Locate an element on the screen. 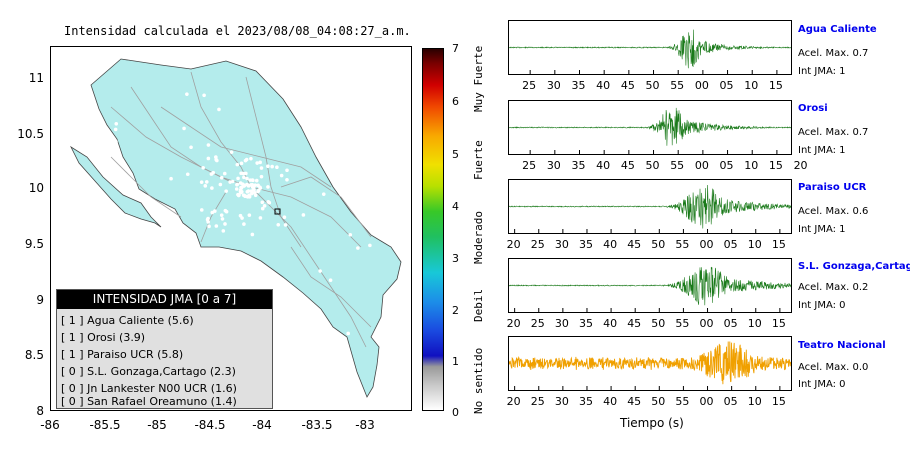  legend-row: [ 1 ] Orosi (3.9) is located at coordinates (103, 337).